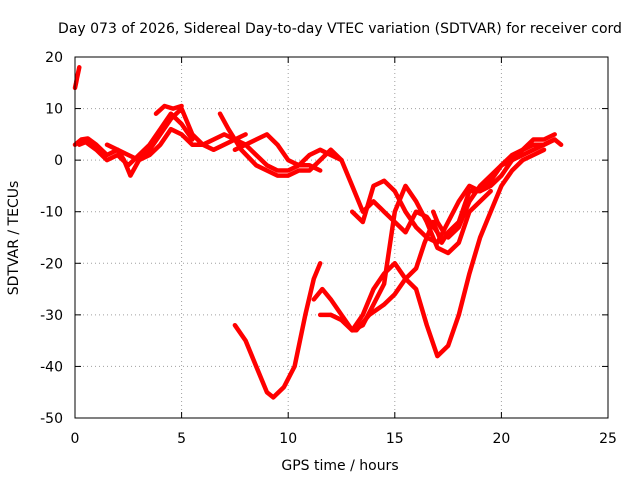 The width and height of the screenshot is (640, 480). Describe the element at coordinates (51, 419) in the screenshot. I see `y-tick-label: -50` at that location.